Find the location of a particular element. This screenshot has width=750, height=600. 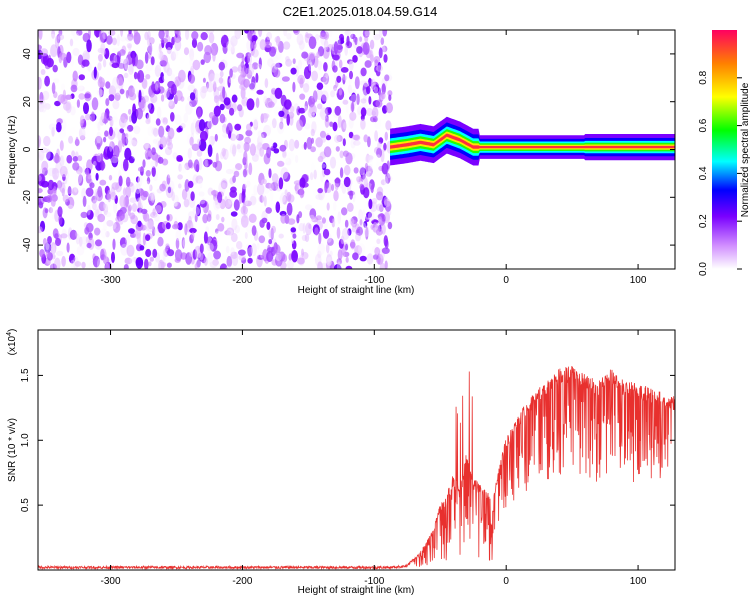

y-tick-label: 40 is located at coordinates (27, 54).